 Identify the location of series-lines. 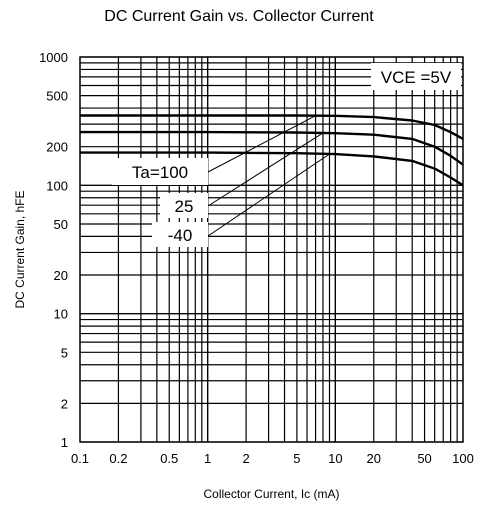
(272, 150).